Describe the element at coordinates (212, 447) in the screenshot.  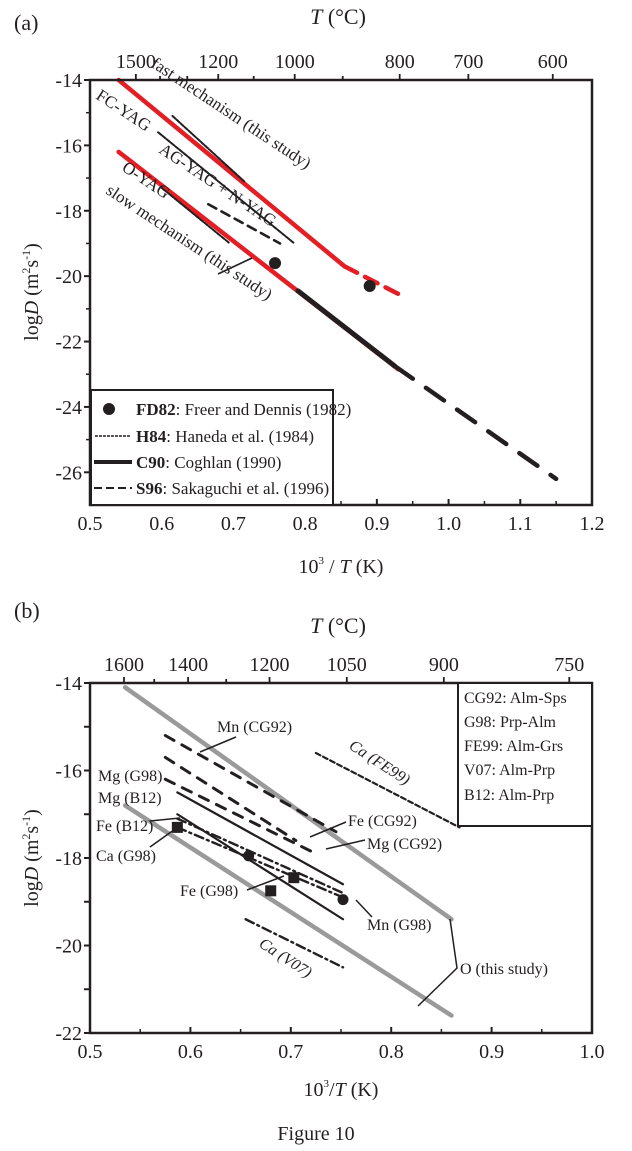
I see `panel-a-legend-box` at that location.